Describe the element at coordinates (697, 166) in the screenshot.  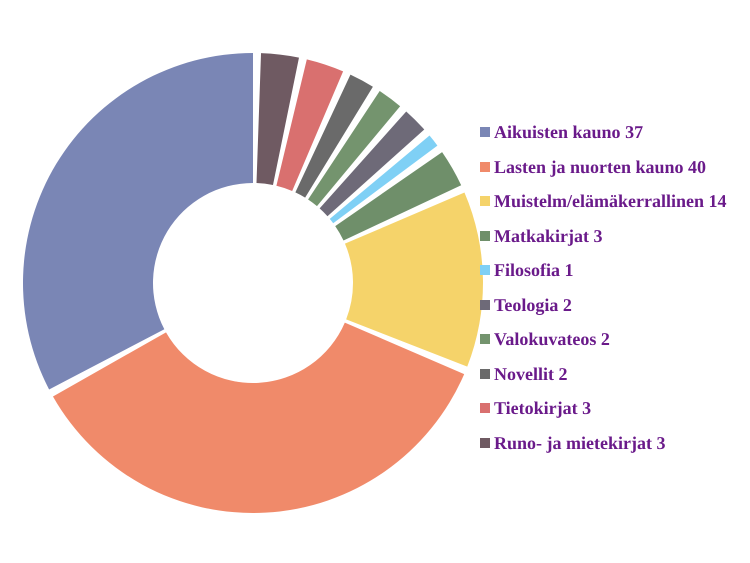
I see `data-label: 40` at that location.